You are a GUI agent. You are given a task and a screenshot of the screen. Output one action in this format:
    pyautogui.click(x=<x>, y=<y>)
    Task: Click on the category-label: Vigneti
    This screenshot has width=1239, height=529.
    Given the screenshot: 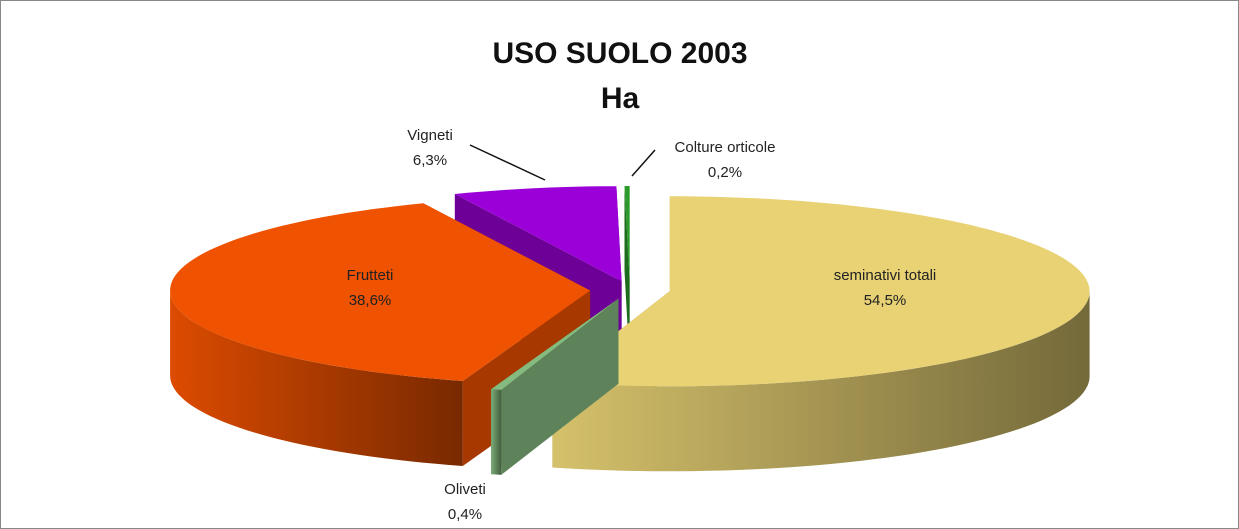 What is the action you would take?
    pyautogui.click(x=430, y=135)
    